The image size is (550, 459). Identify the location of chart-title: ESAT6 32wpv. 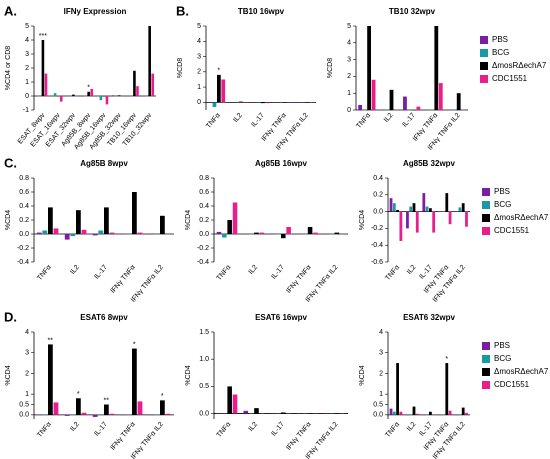
(429, 317).